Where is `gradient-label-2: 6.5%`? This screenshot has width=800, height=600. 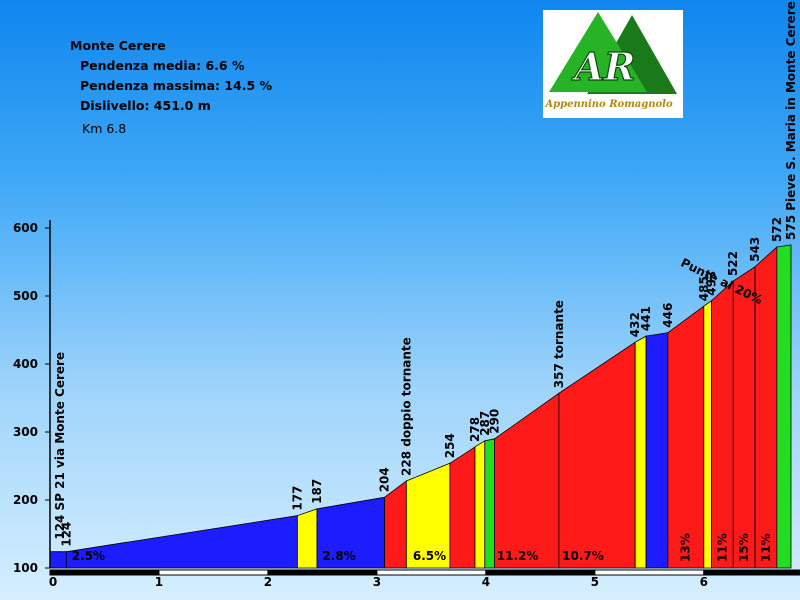
gradient-label-2: 6.5% is located at coordinates (429, 556).